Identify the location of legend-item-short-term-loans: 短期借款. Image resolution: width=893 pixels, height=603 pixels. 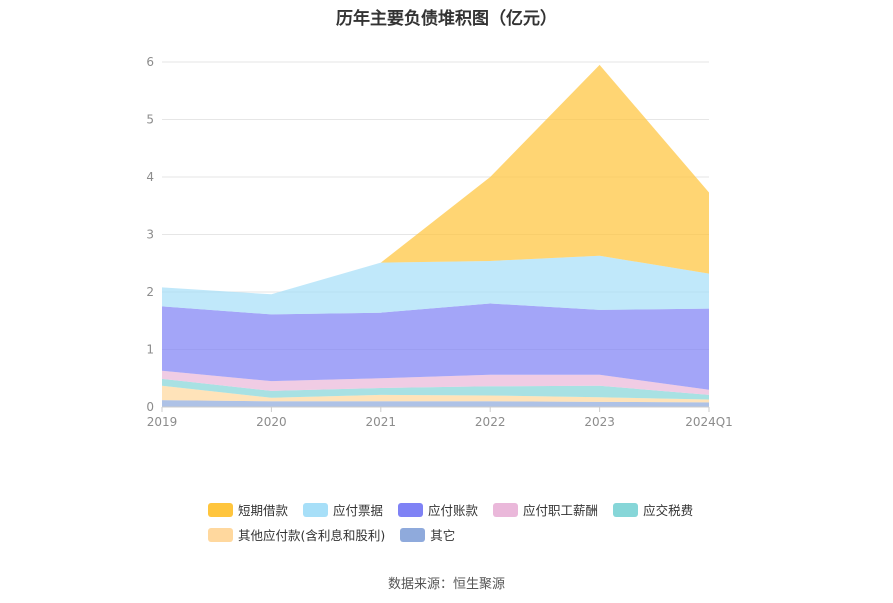
(248, 509).